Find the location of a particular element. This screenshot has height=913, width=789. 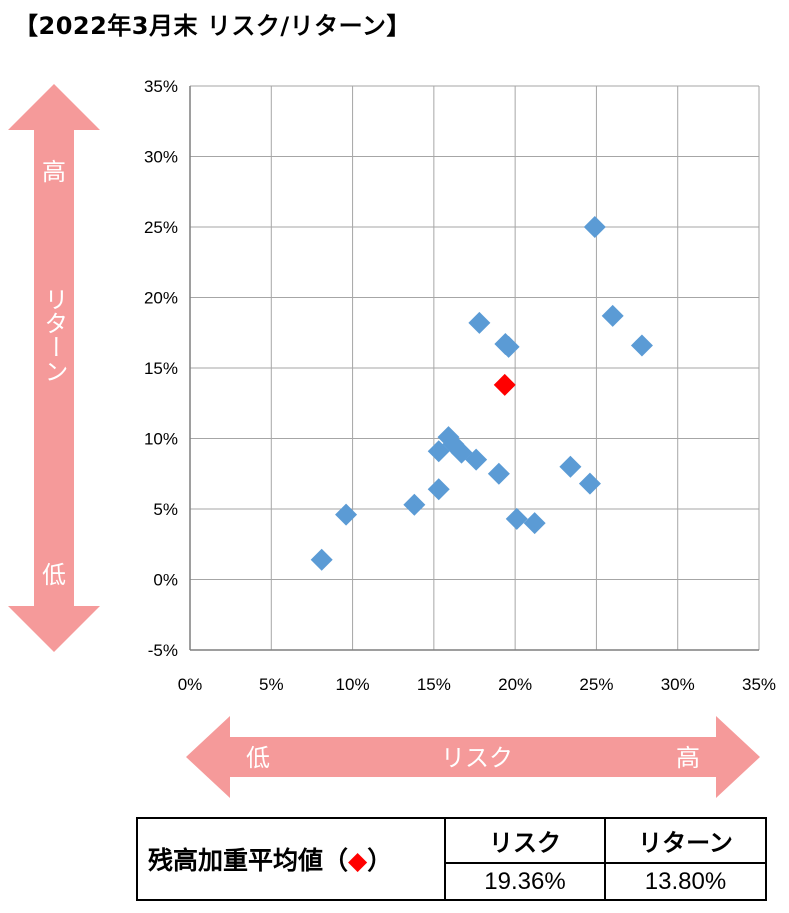

x-tick-label: 35% is located at coordinates (759, 684).